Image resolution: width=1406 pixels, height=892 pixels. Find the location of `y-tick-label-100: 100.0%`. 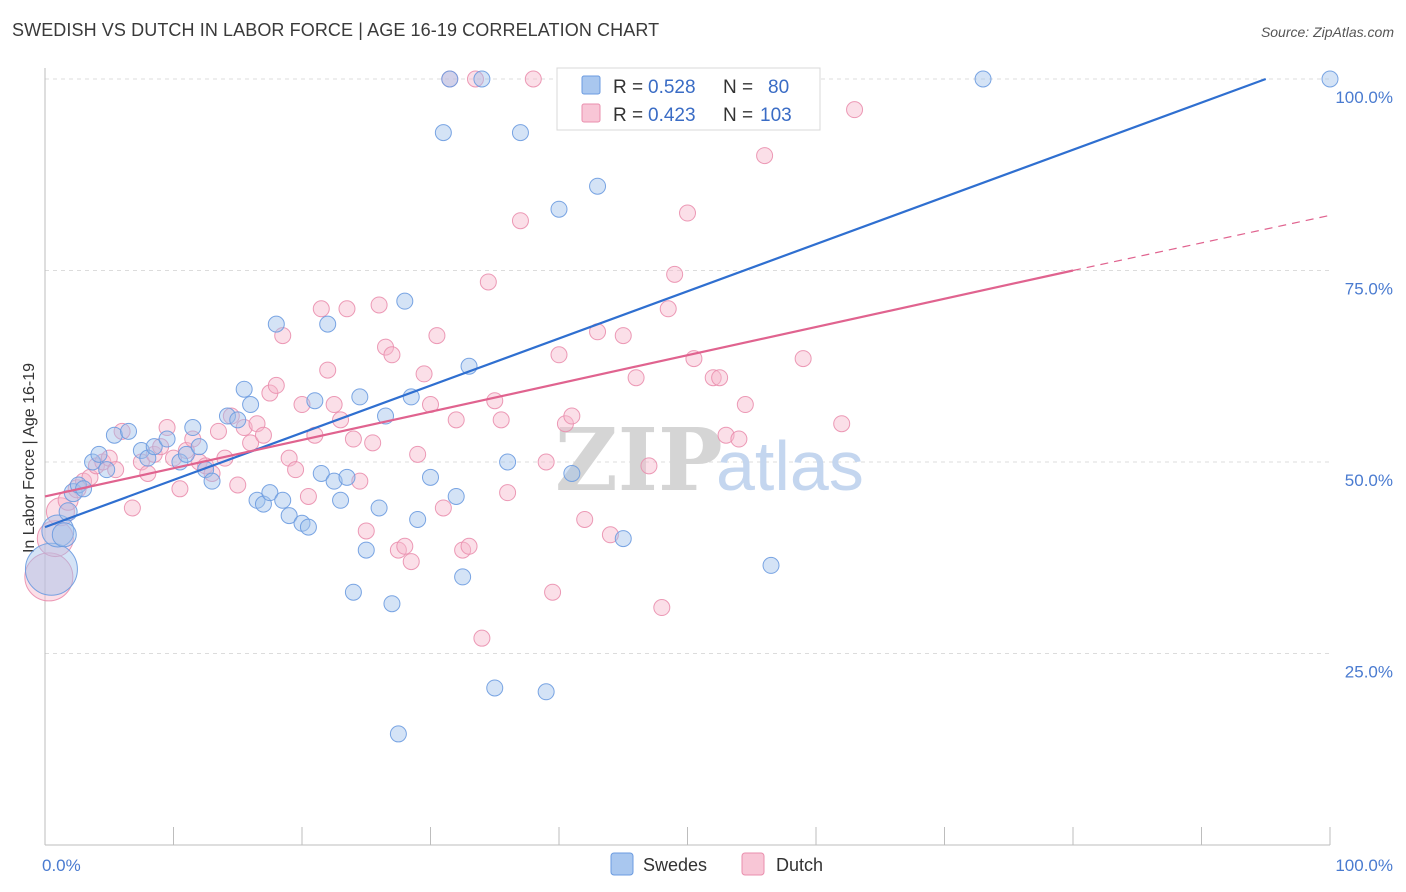

y-tick-label-100: 100.0% is located at coordinates (1364, 97).